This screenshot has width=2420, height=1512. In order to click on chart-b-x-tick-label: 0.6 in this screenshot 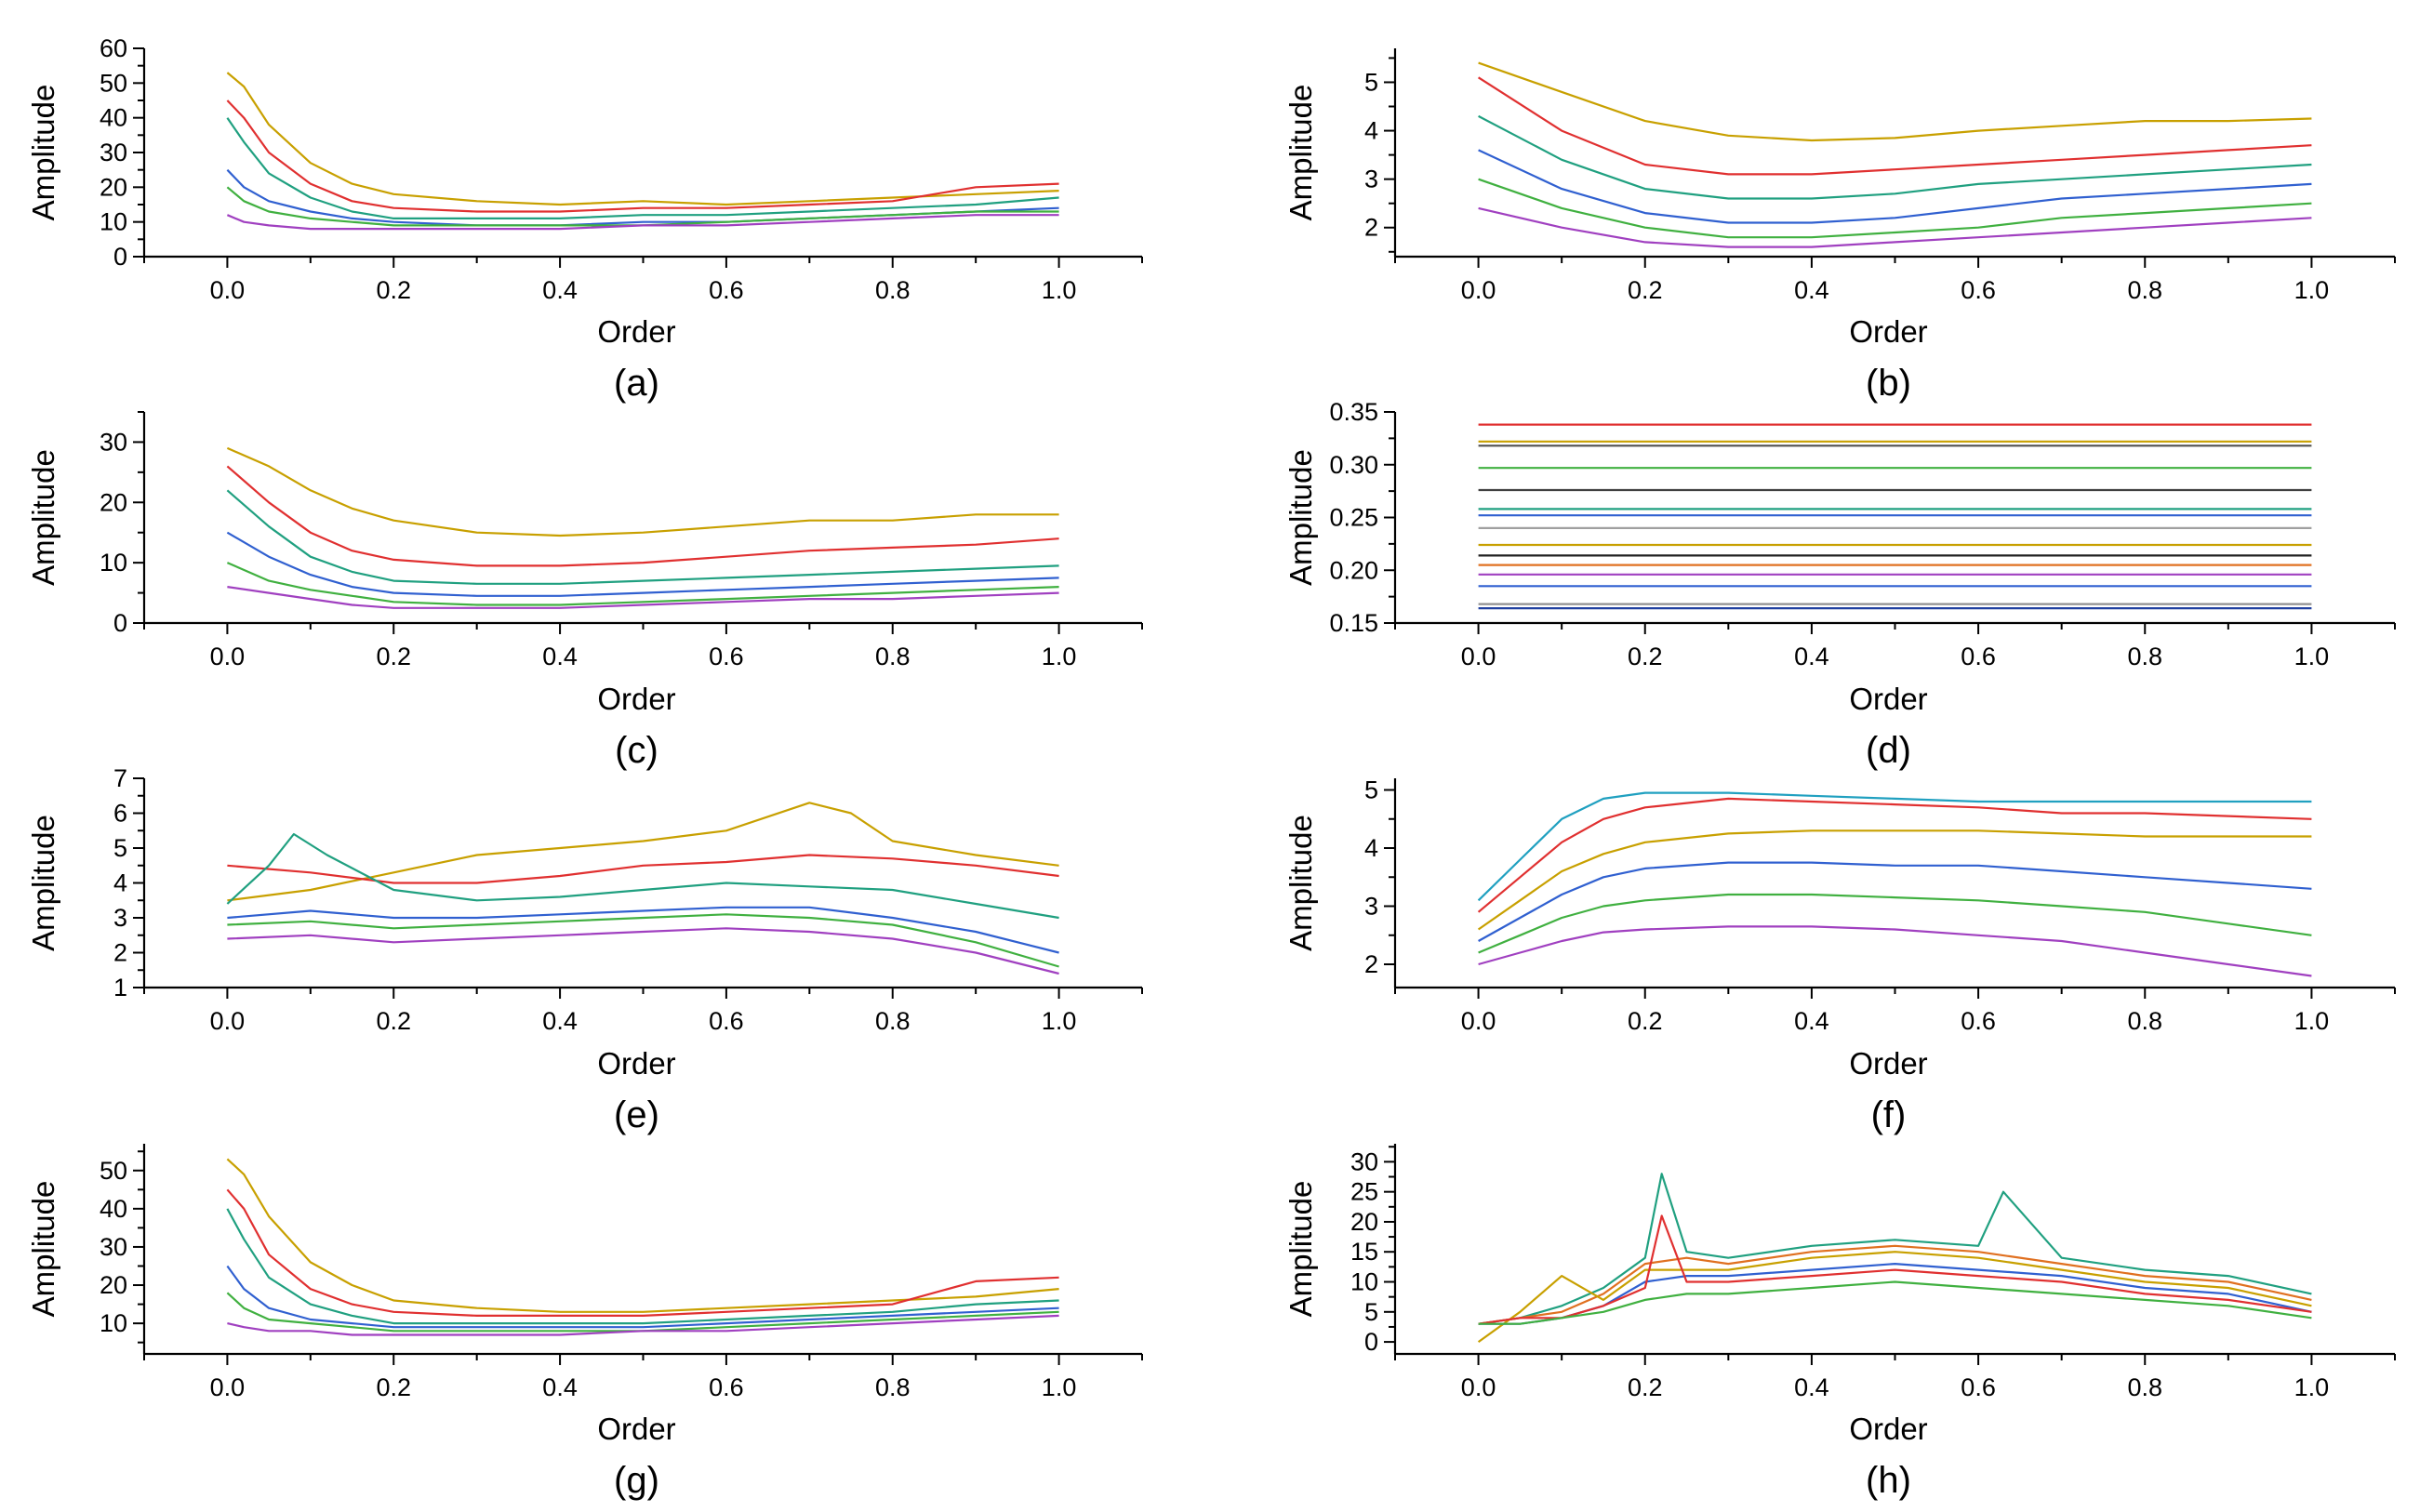, I will do `click(1978, 290)`.